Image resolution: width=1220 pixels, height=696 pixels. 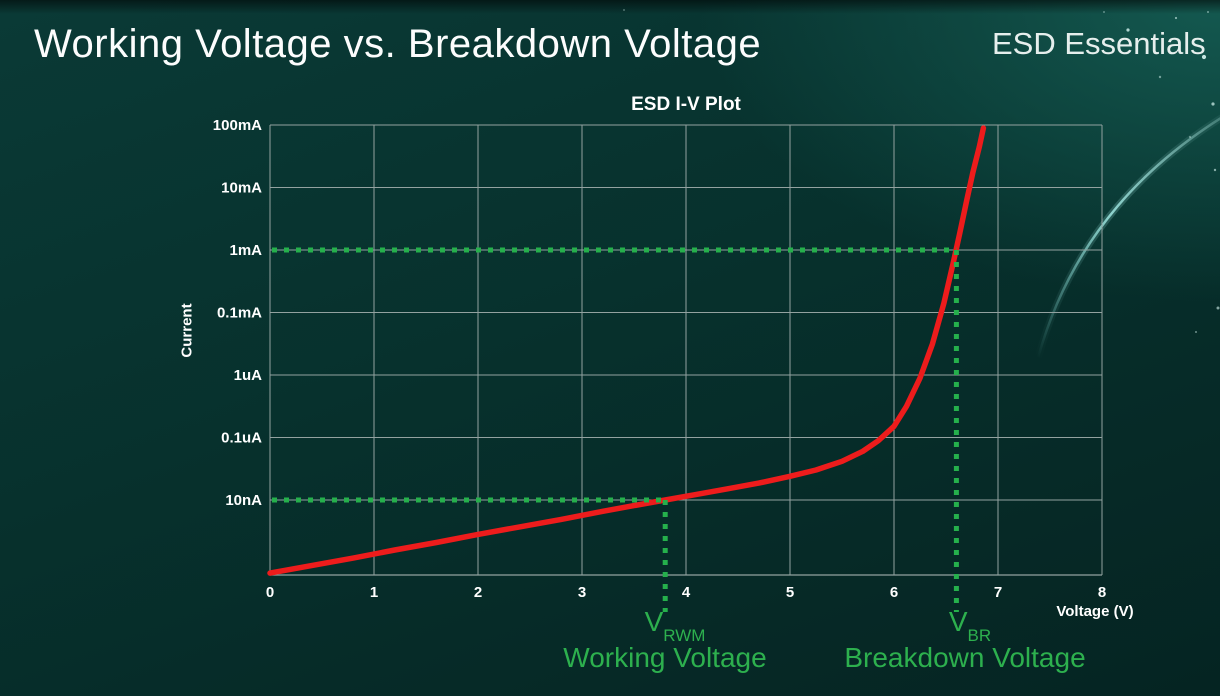 I want to click on breakdown-voltage-caption: Breakdown Voltage, so click(x=965, y=657).